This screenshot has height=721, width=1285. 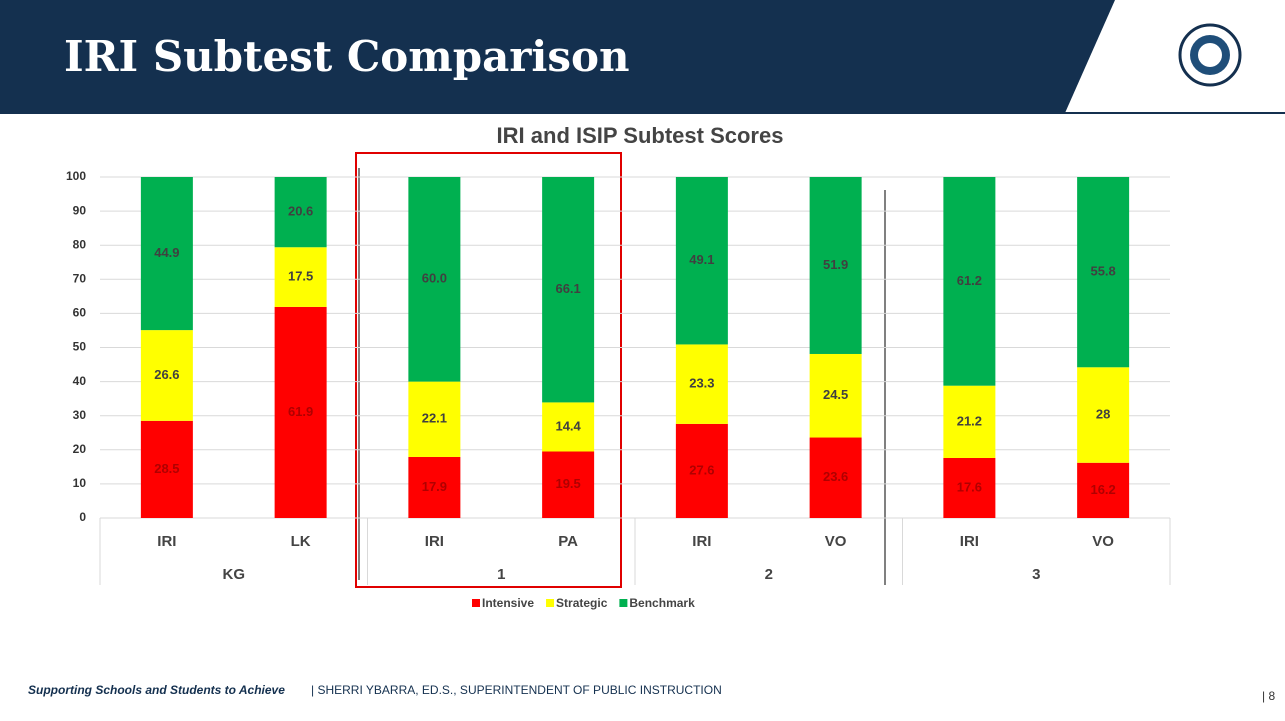 What do you see at coordinates (488, 370) in the screenshot?
I see `highlight-box` at bounding box center [488, 370].